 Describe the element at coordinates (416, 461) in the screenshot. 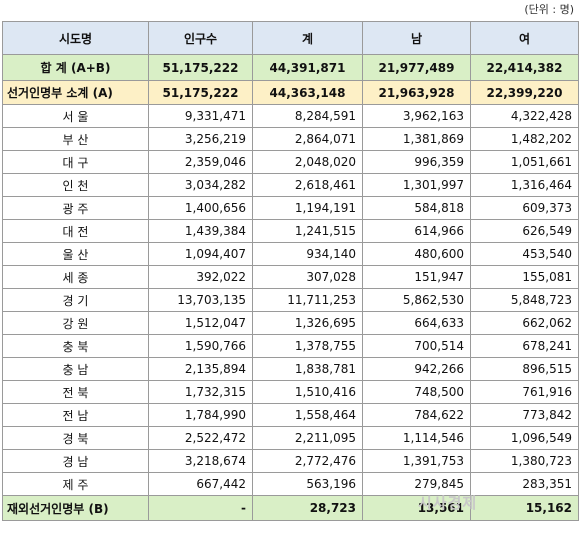

I see `cell-male: 1,391,753` at that location.